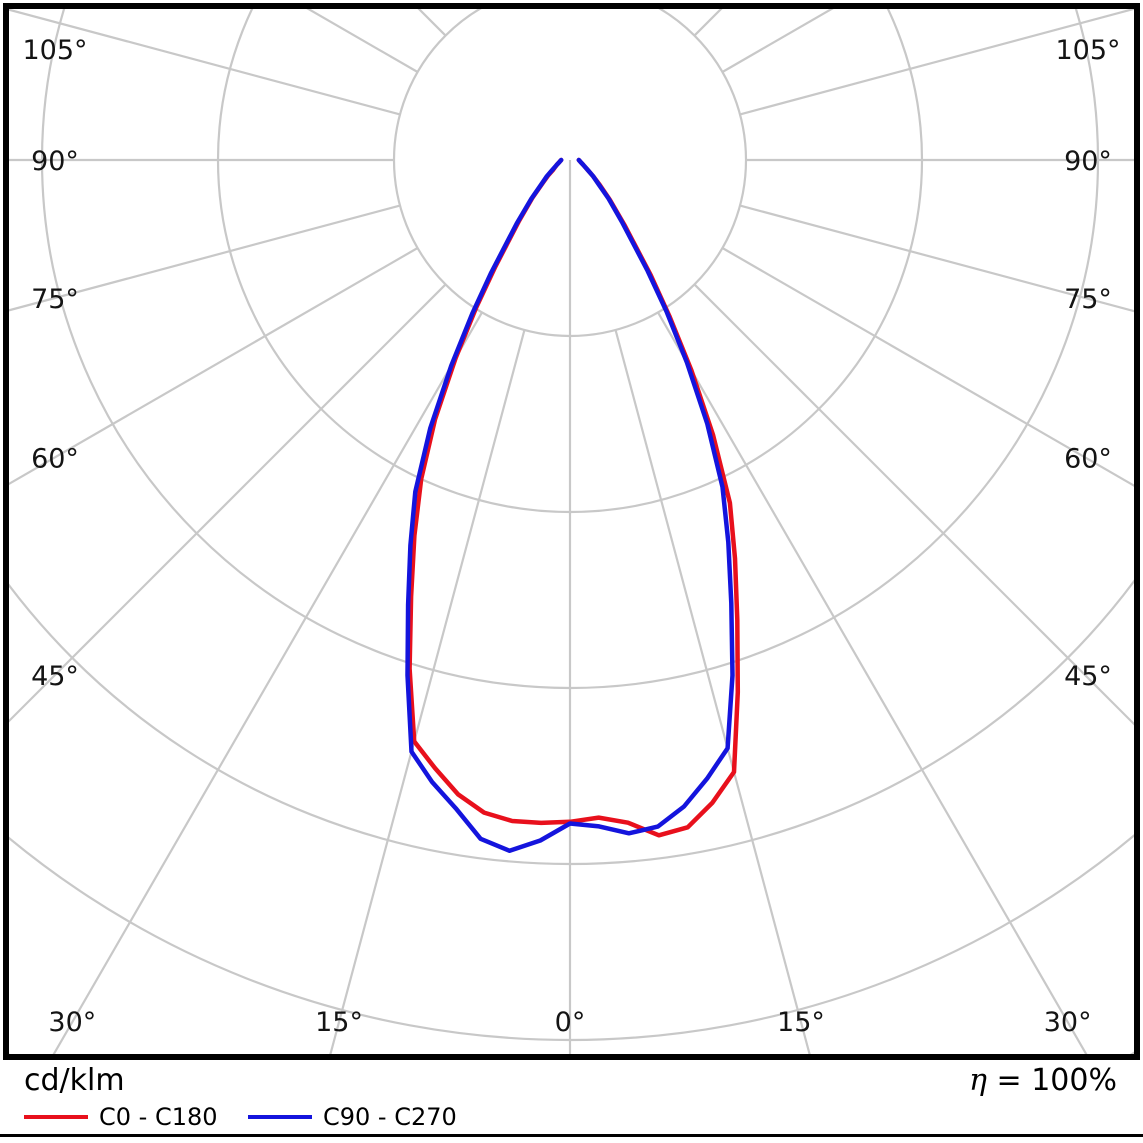 The image size is (1143, 1143). I want to click on legend-label-c90-c270: C90 - C270, so click(390, 1117).